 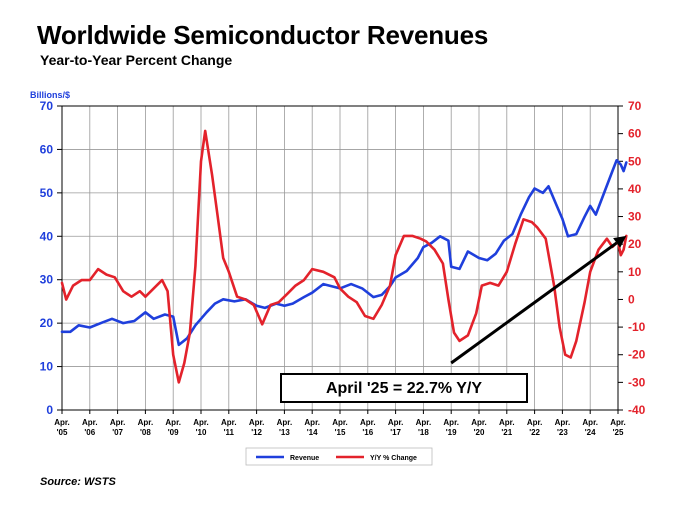 What do you see at coordinates (173, 432) in the screenshot?
I see `x-tick-label-year: '09` at bounding box center [173, 432].